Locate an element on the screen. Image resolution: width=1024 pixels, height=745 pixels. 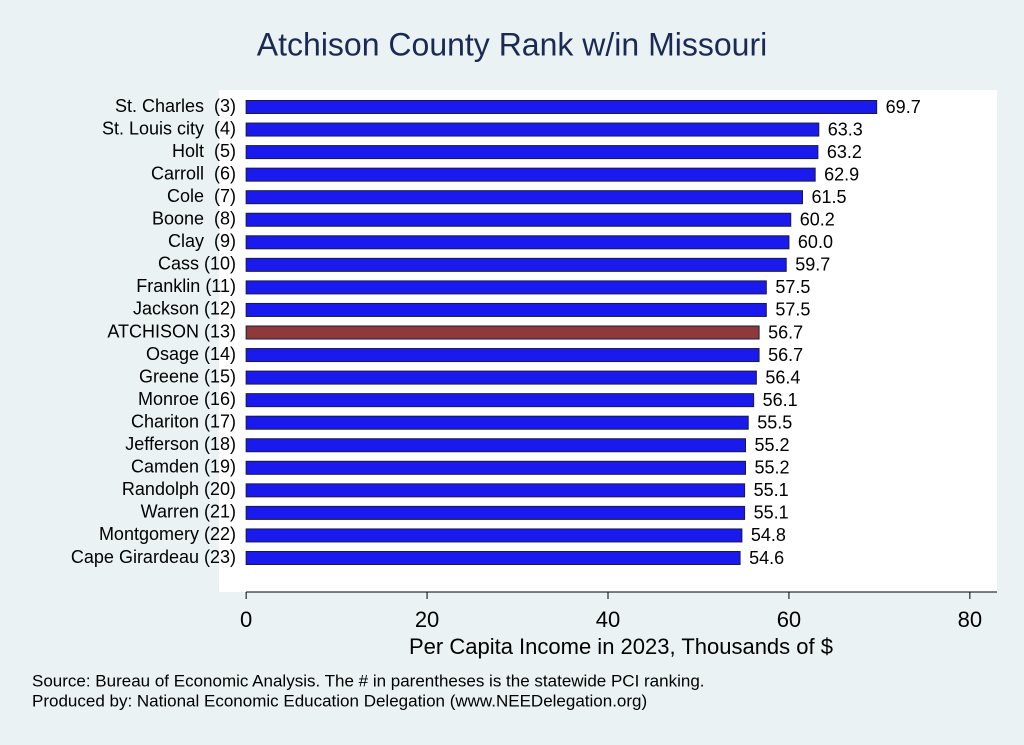
y-tick-label: Carroll (6) is located at coordinates (193, 173).